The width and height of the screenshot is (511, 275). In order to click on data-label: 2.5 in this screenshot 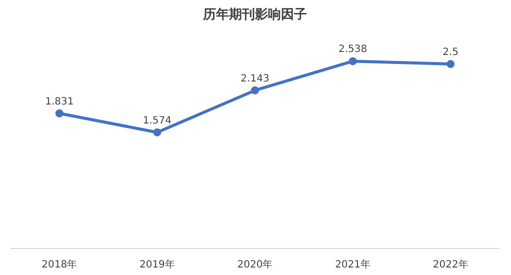, I will do `click(450, 52)`.